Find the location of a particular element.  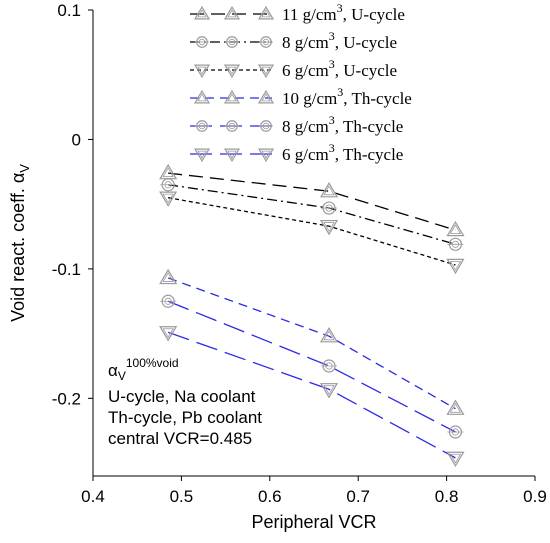

legend-item-6: 6 g/cm3, Th-cycle is located at coordinates (296, 152).